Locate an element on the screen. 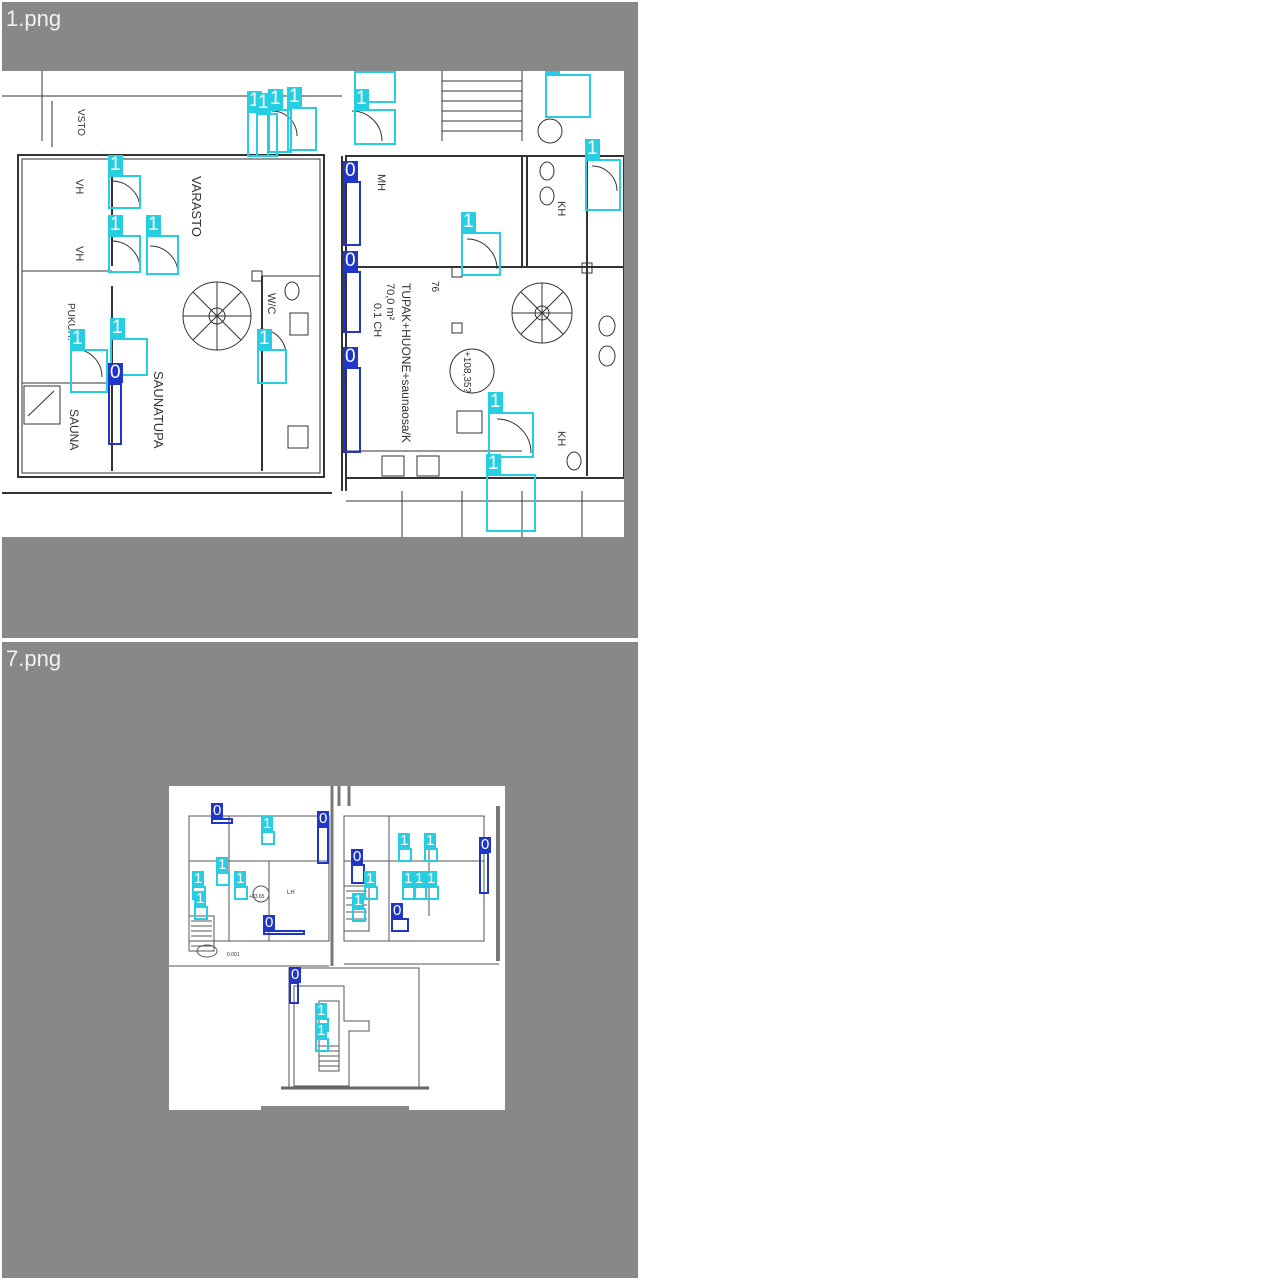  room-label-tupak: TUPAK+HUONE+saunaosa/K is located at coordinates (406, 363).